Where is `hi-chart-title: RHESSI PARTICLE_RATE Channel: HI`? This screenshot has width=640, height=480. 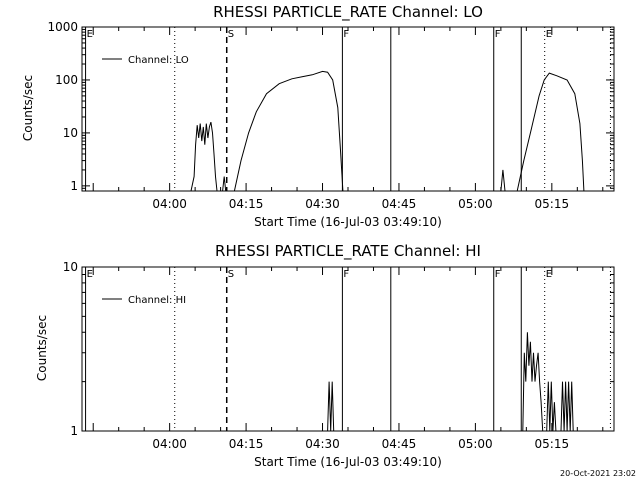
hi-chart-title: RHESSI PARTICLE_RATE Channel: HI is located at coordinates (348, 251).